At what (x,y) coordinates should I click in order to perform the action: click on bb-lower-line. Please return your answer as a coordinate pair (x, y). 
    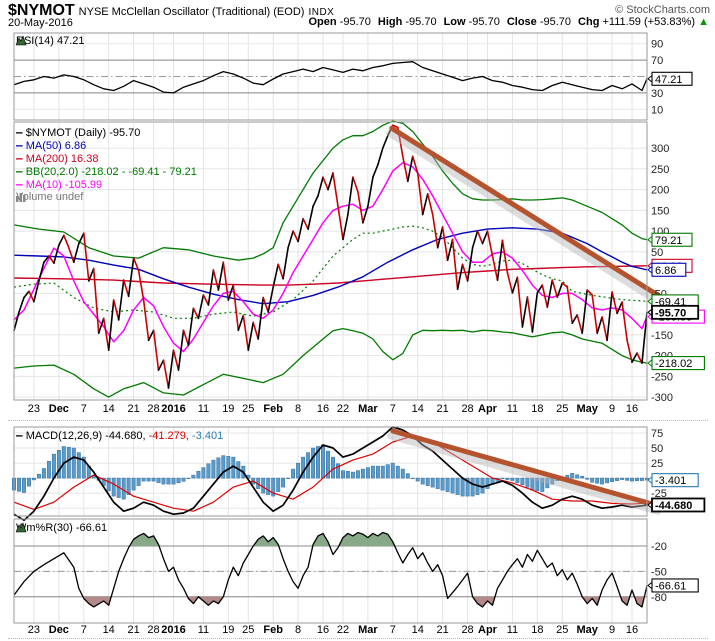
    Looking at the image, I should click on (330, 362).